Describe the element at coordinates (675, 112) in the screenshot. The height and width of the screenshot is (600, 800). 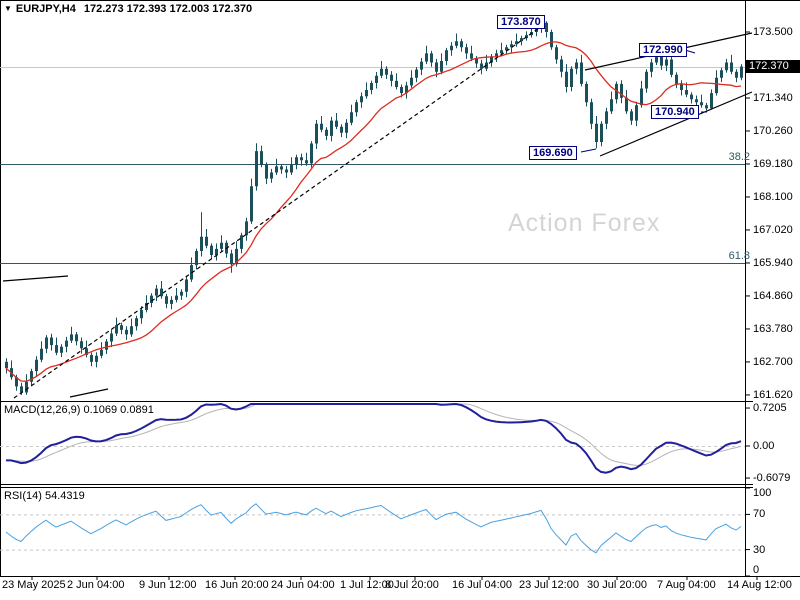
I see `price-annotation-170.940: 170.940` at that location.